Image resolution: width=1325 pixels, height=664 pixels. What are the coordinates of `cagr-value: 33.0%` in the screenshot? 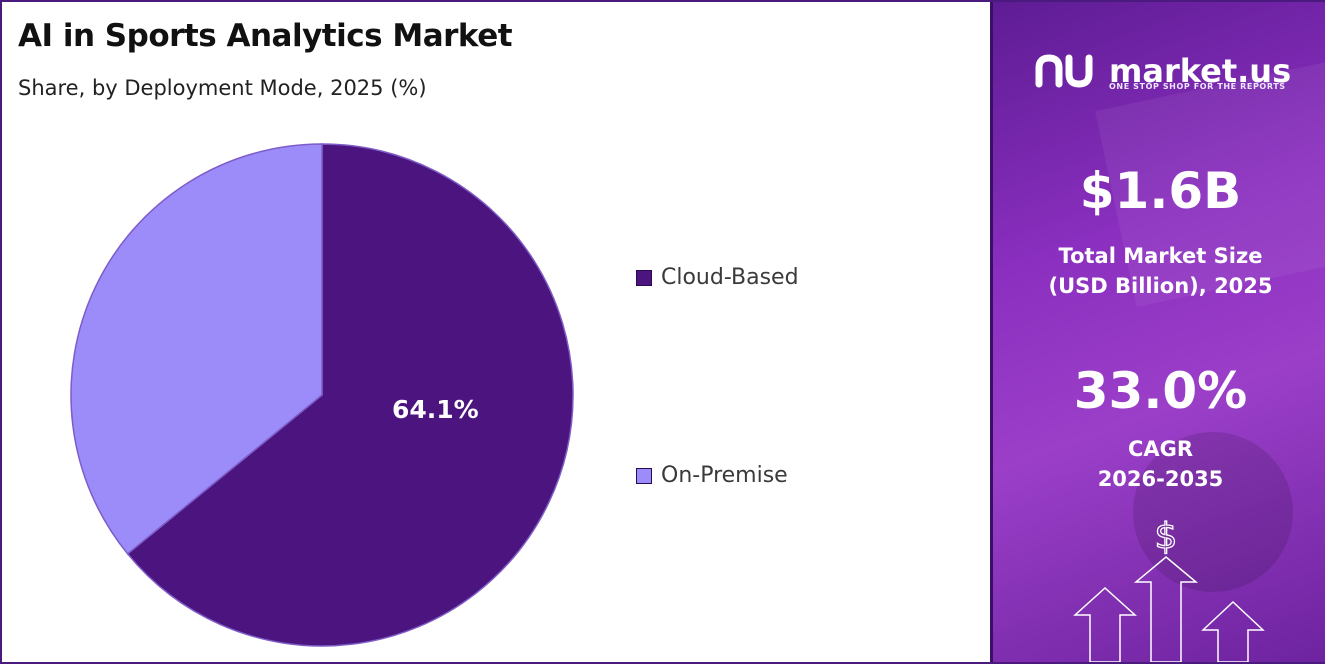 It's located at (1160, 391).